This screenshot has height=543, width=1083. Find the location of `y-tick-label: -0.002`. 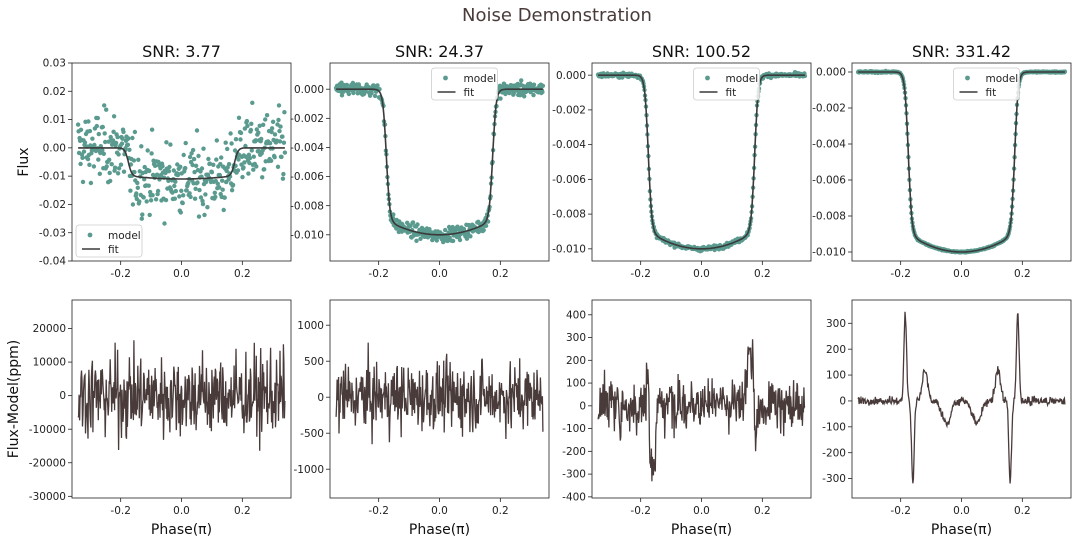

y-tick-label: -0.002 is located at coordinates (307, 119).